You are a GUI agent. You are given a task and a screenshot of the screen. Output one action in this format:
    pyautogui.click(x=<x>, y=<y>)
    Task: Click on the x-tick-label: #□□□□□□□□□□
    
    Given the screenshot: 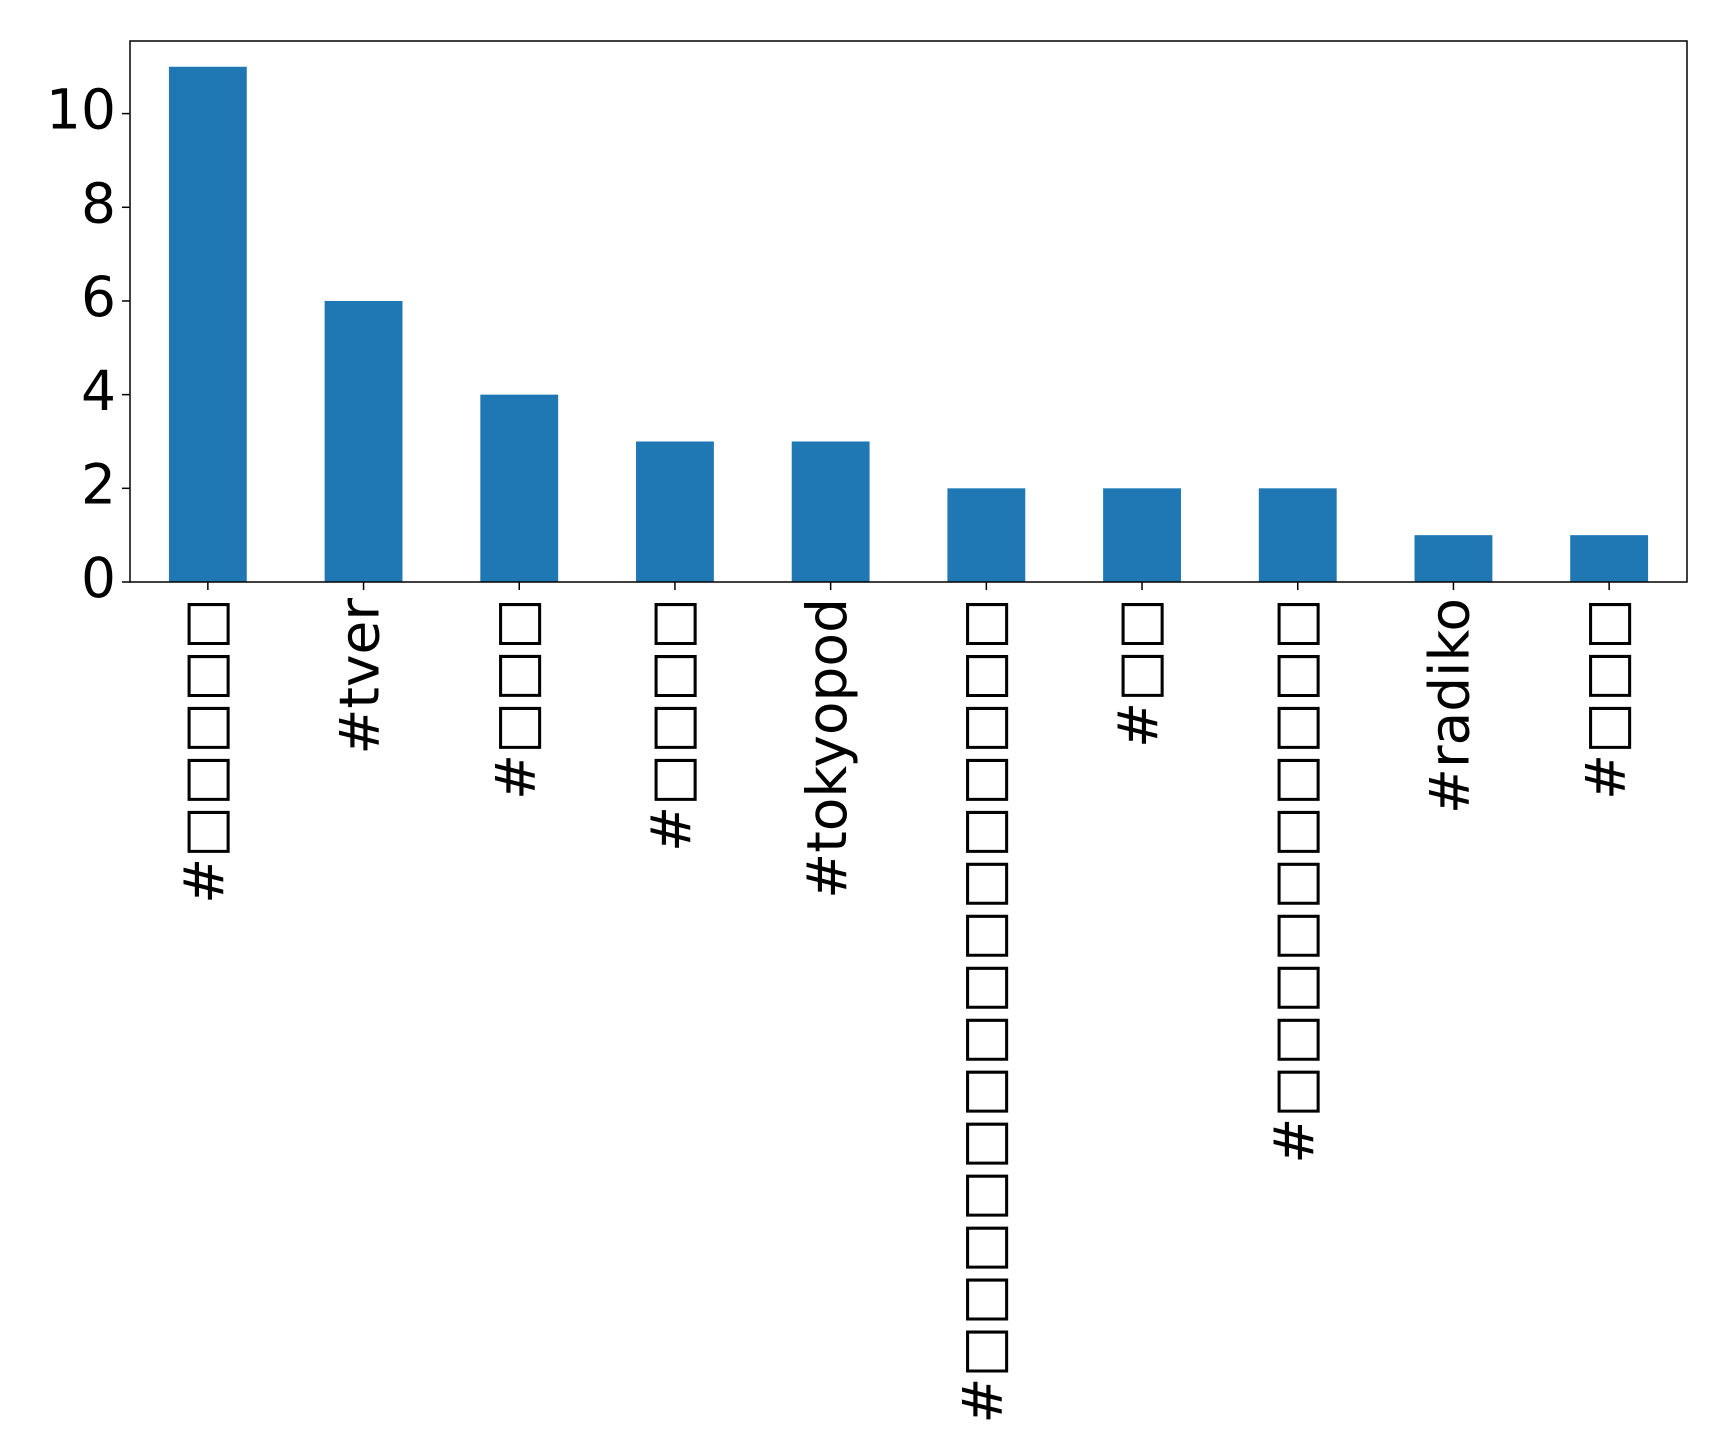 What is the action you would take?
    pyautogui.click(x=1294, y=881)
    